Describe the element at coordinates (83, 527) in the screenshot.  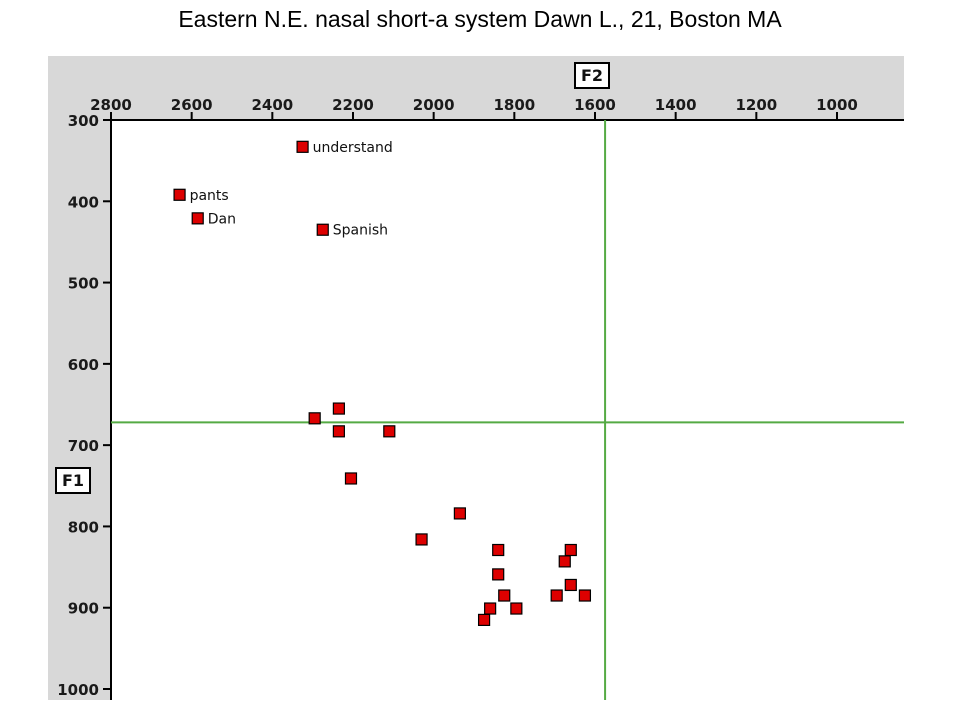
I see `y-tick-label: 800` at that location.